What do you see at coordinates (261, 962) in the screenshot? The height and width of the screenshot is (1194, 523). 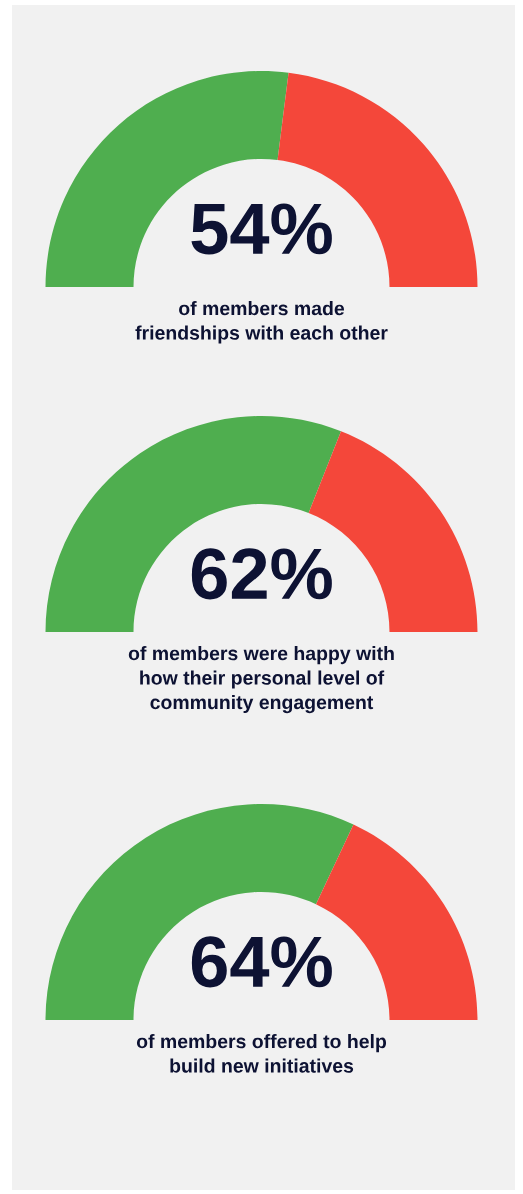 I see `data-label: 64%` at bounding box center [261, 962].